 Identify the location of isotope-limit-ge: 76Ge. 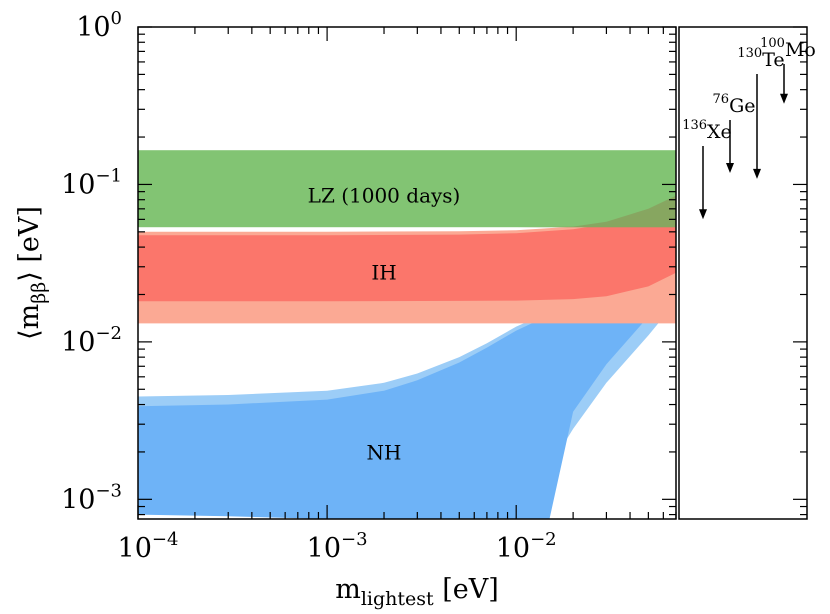
(734, 132).